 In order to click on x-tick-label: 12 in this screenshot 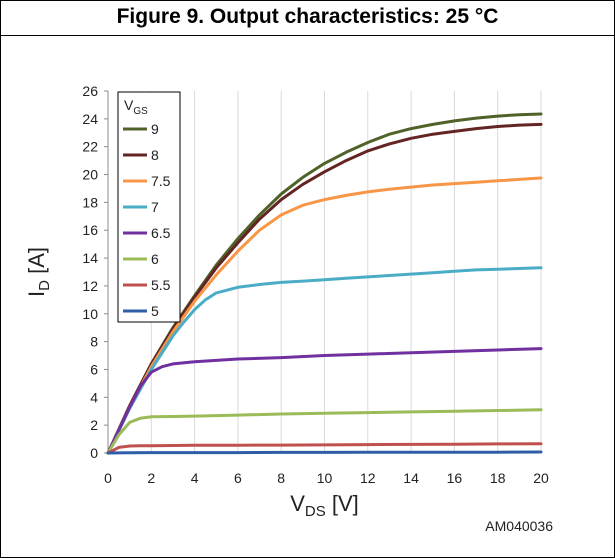, I will do `click(368, 478)`.